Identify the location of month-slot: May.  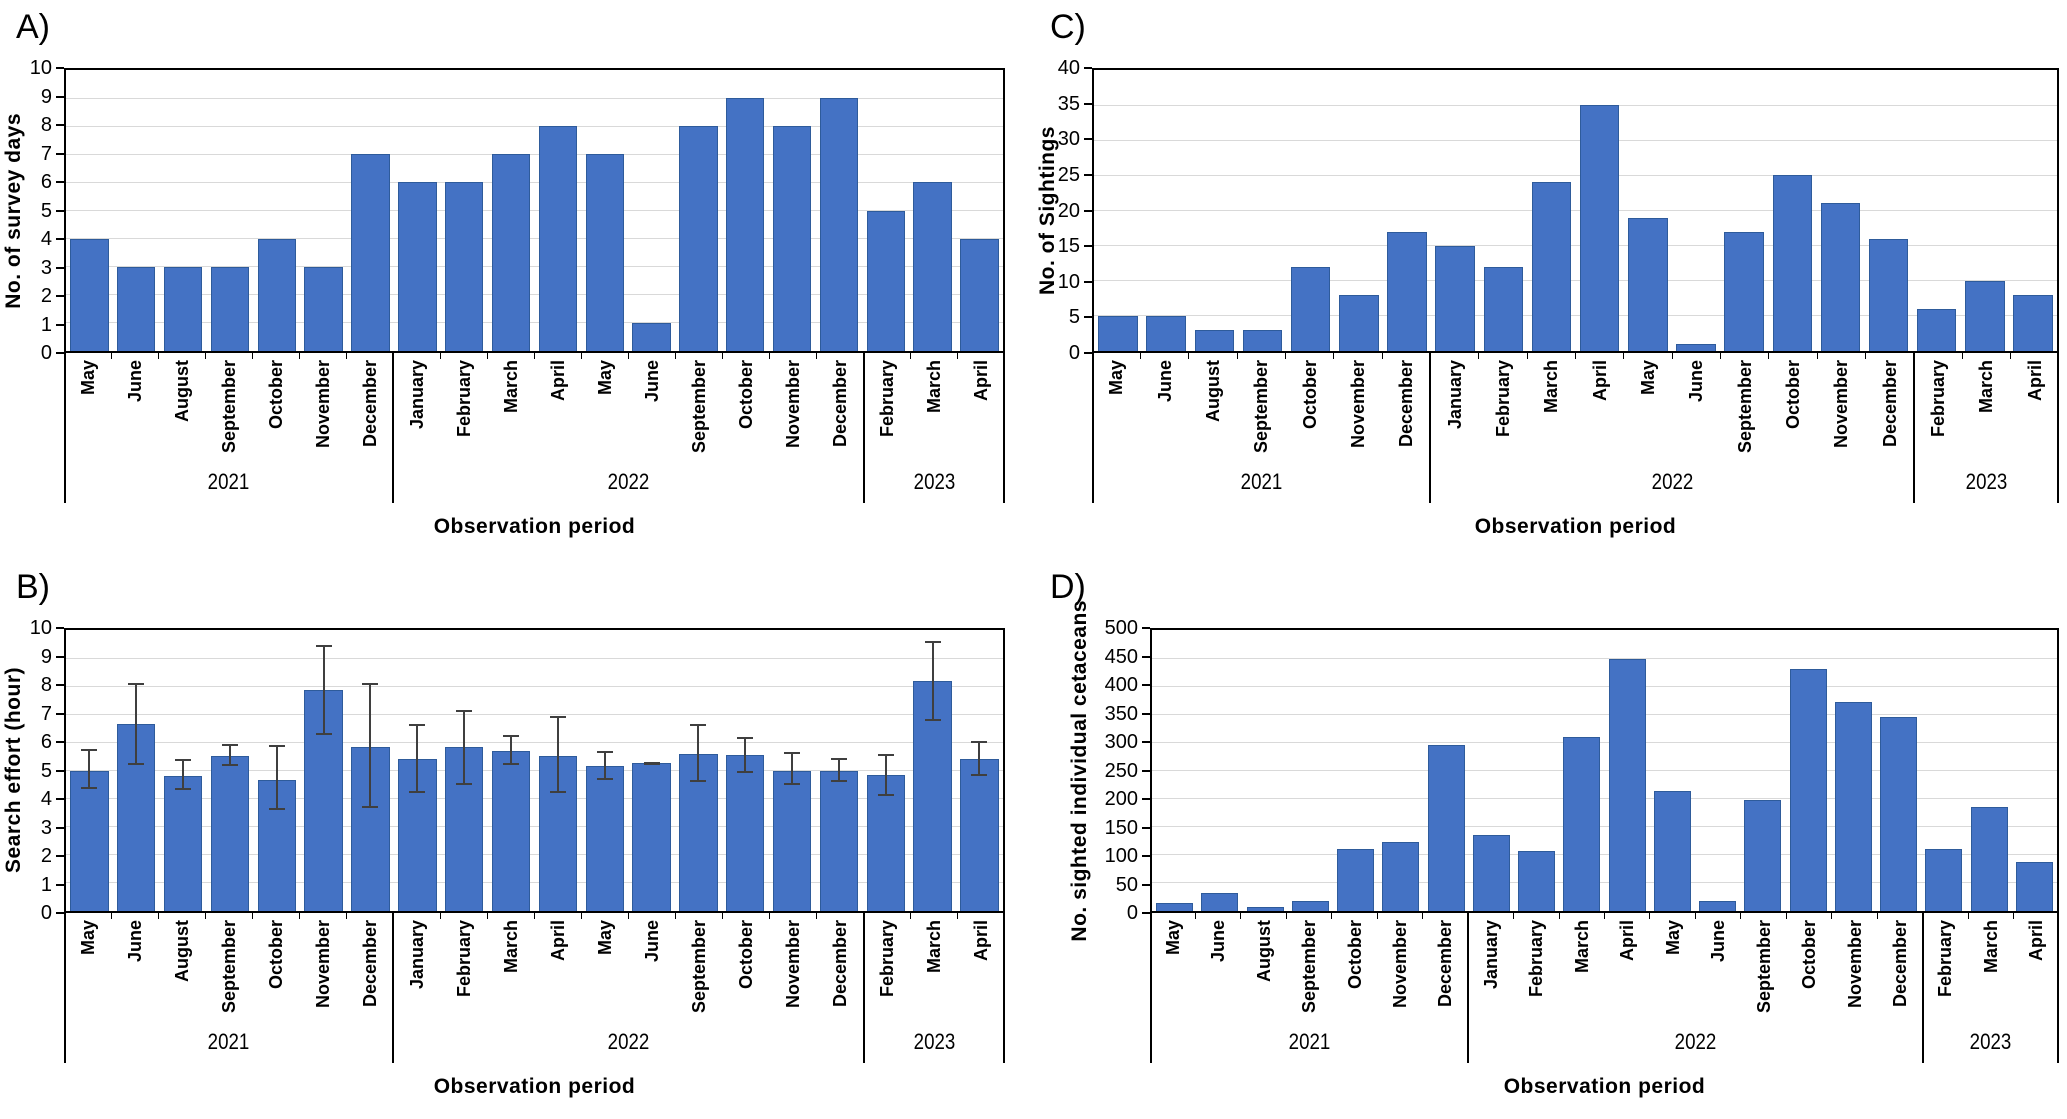
(87, 969).